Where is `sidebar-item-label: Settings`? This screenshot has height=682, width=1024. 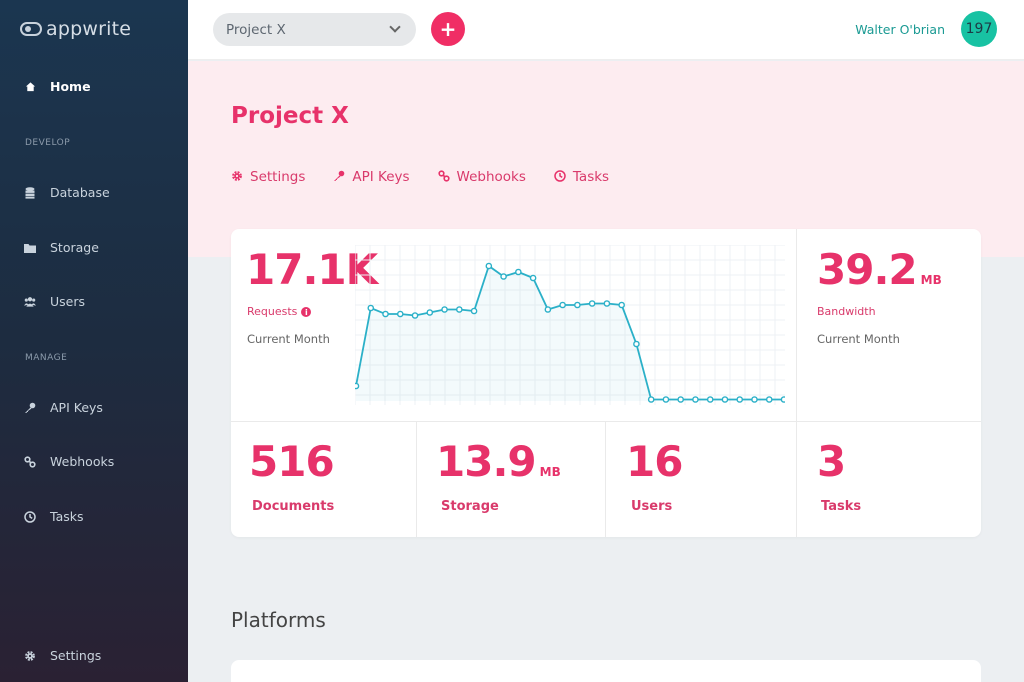
sidebar-item-label: Settings is located at coordinates (76, 655).